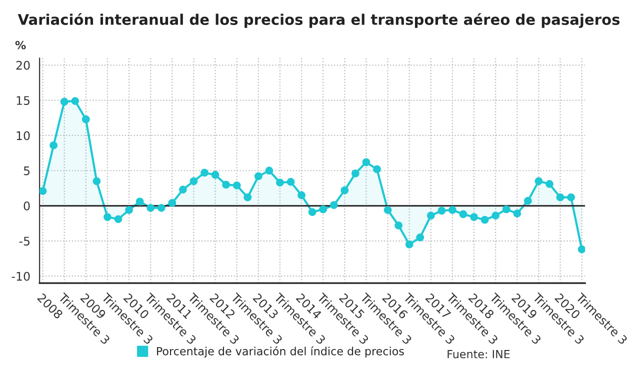  Describe the element at coordinates (24, 241) in the screenshot. I see `y-tick-label: -5` at that location.